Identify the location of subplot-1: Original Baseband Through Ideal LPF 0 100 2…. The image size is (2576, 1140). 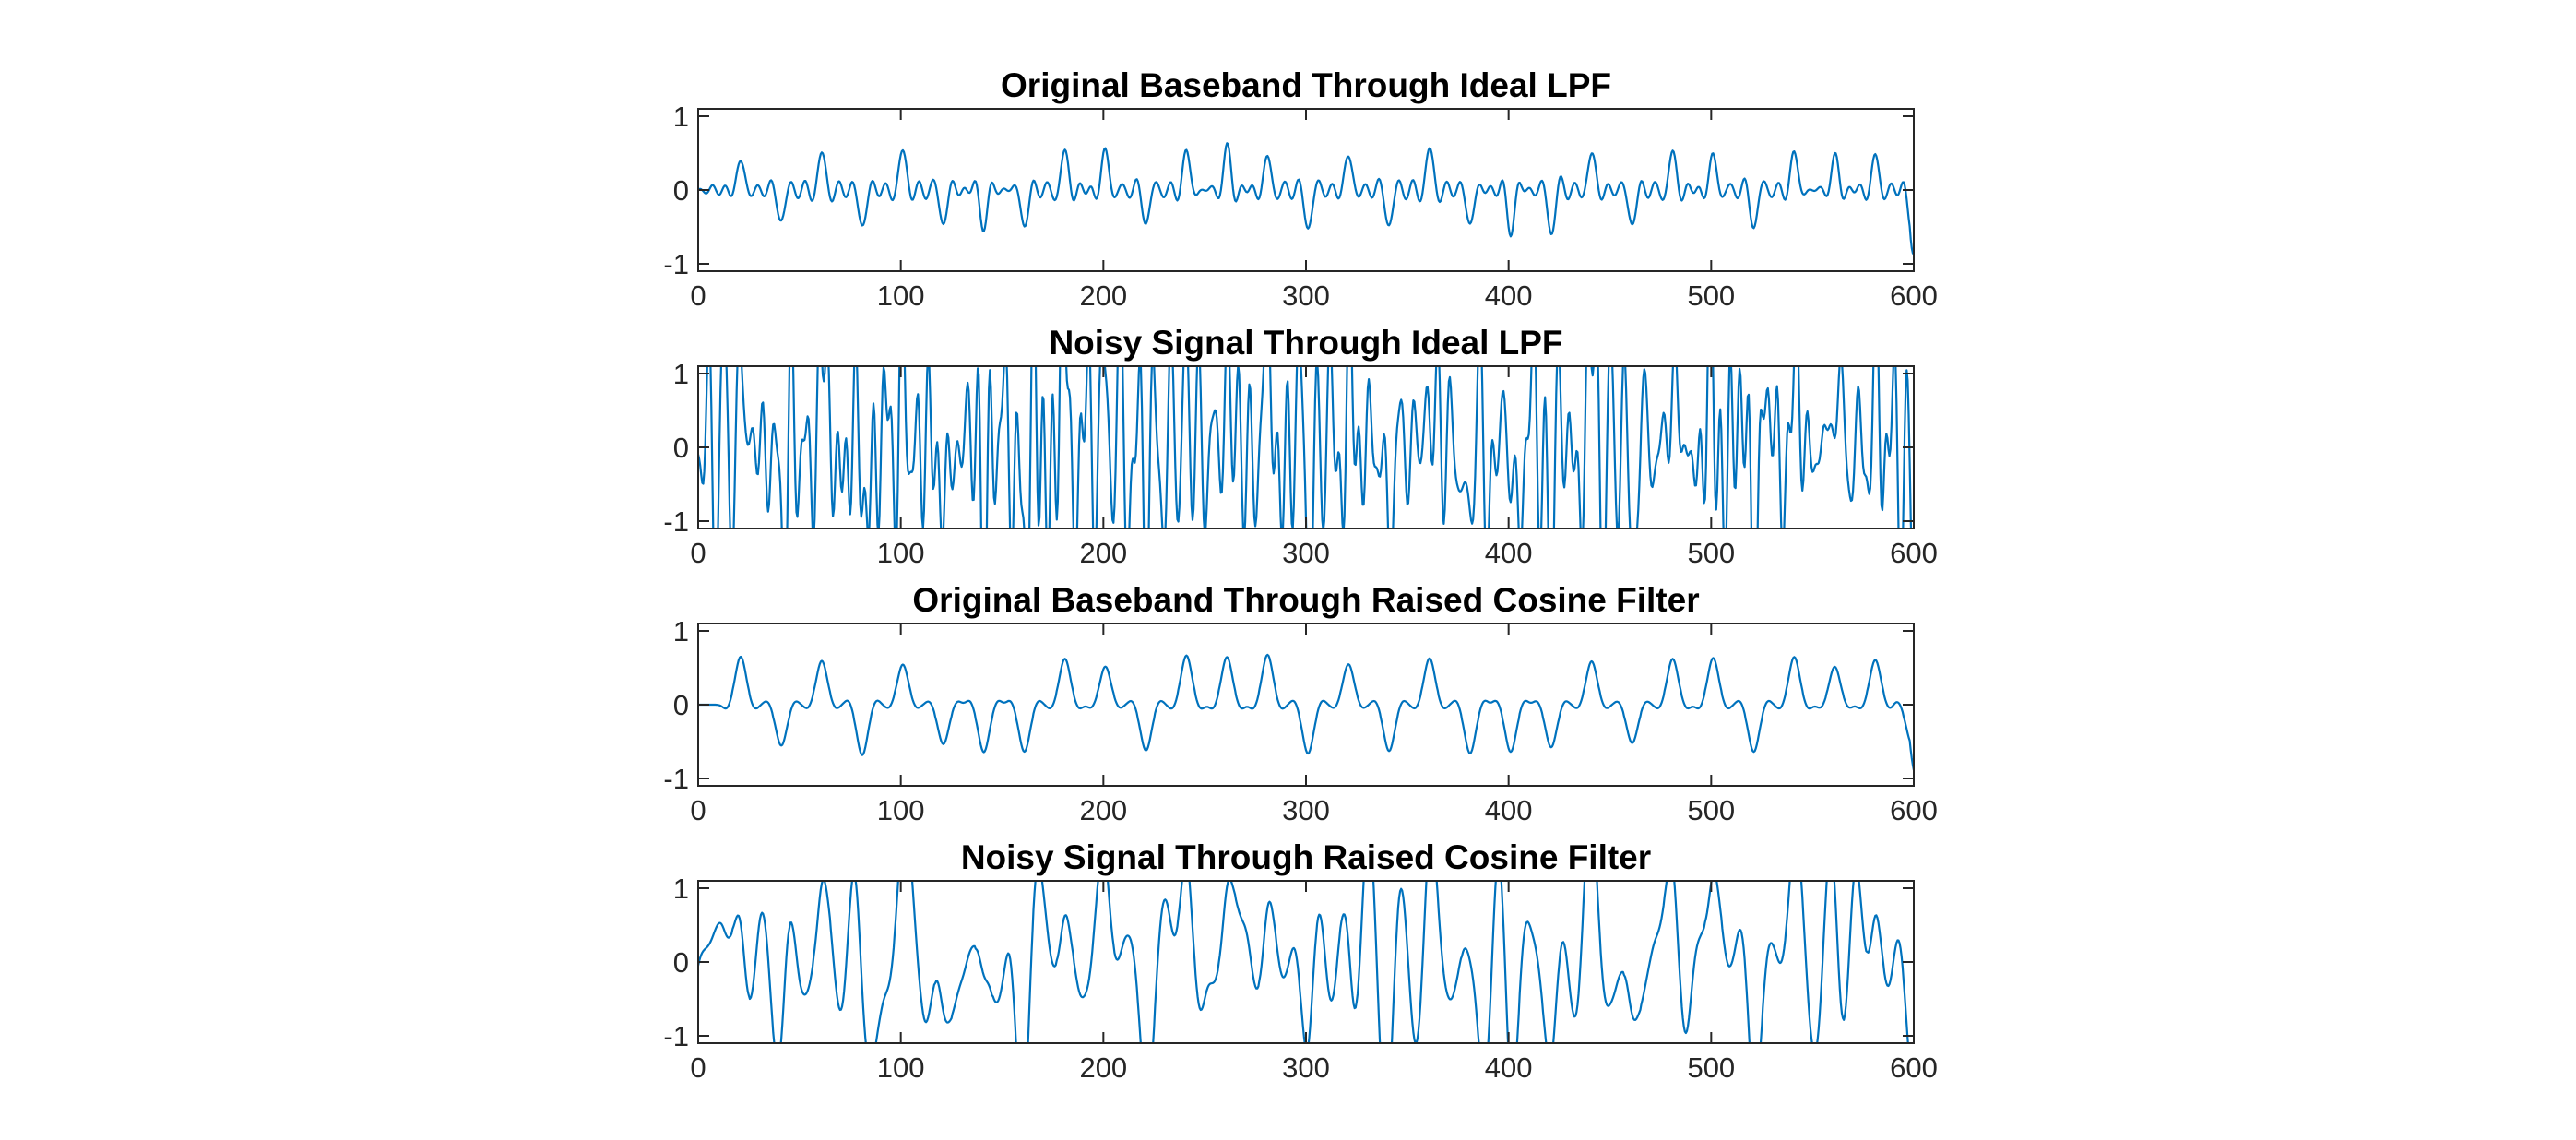
(1300, 189).